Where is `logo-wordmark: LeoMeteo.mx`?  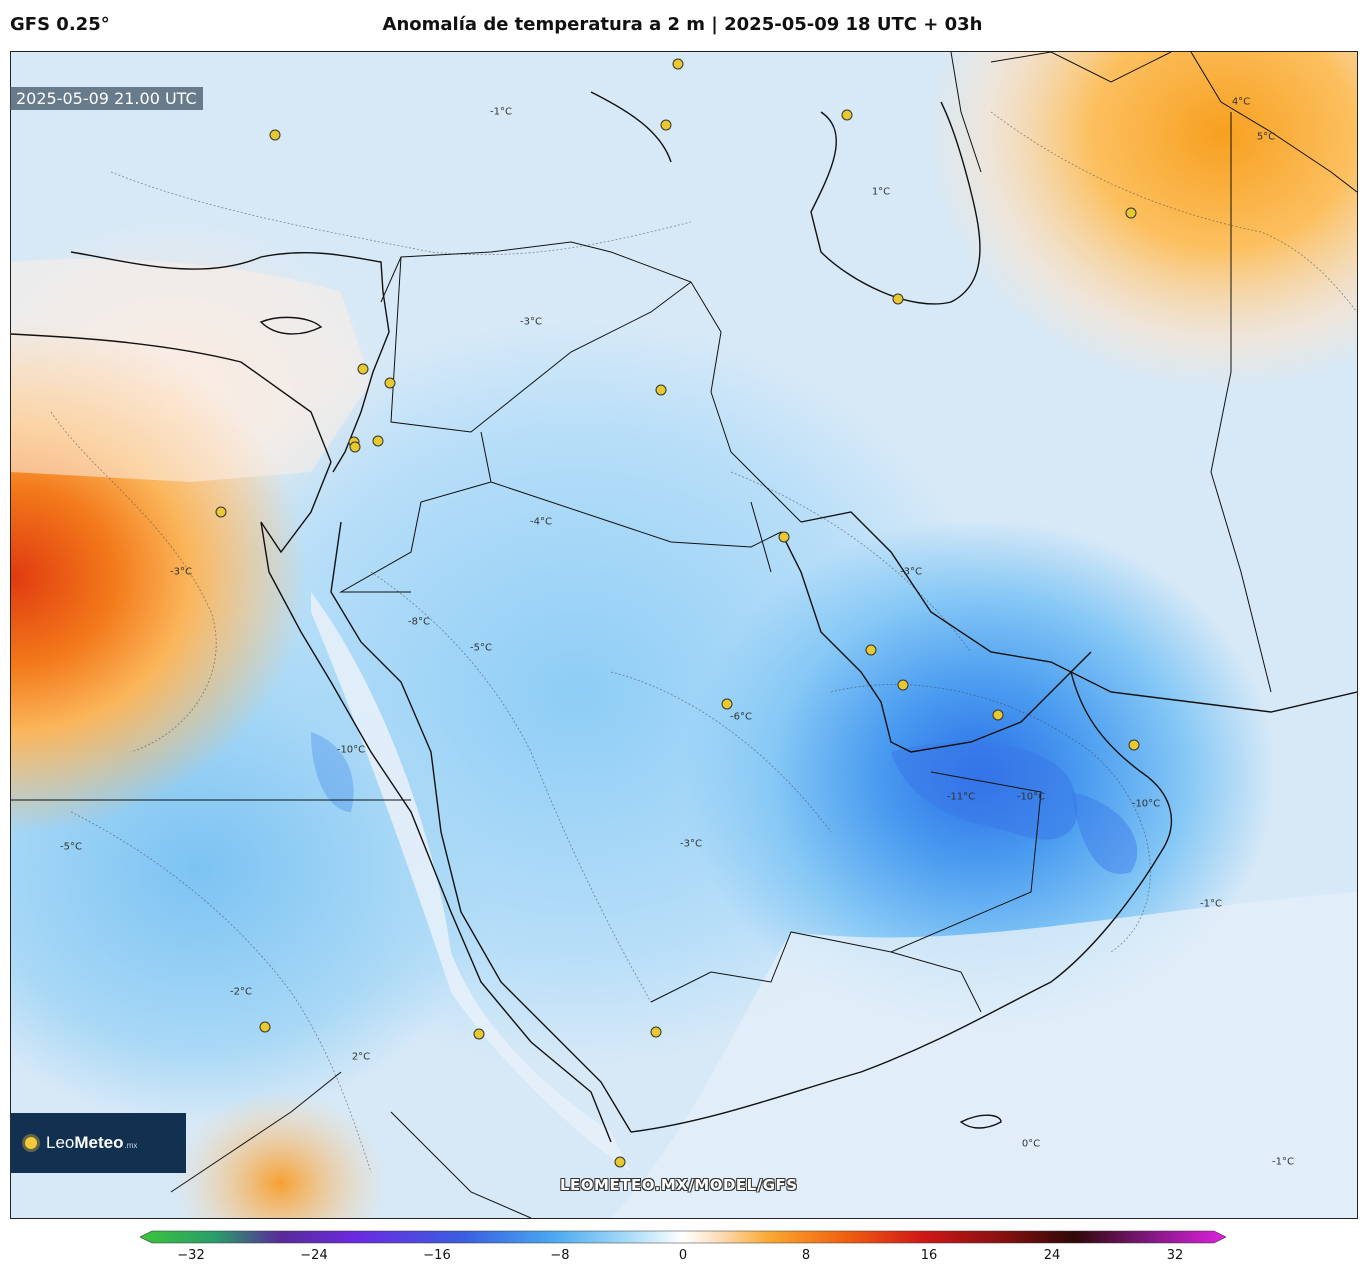 logo-wordmark: LeoMeteo.mx is located at coordinates (92, 1142).